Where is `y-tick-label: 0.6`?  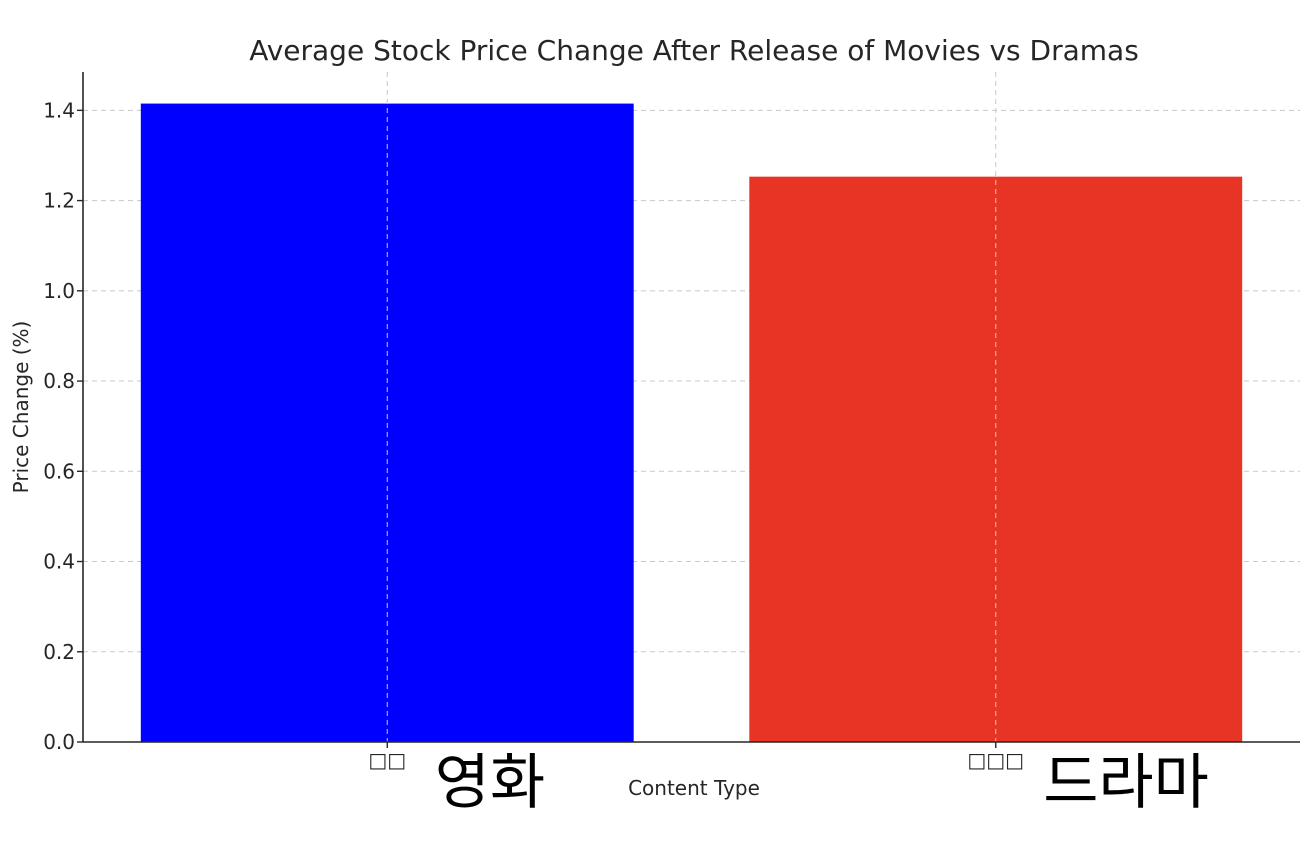 y-tick-label: 0.6 is located at coordinates (59, 471).